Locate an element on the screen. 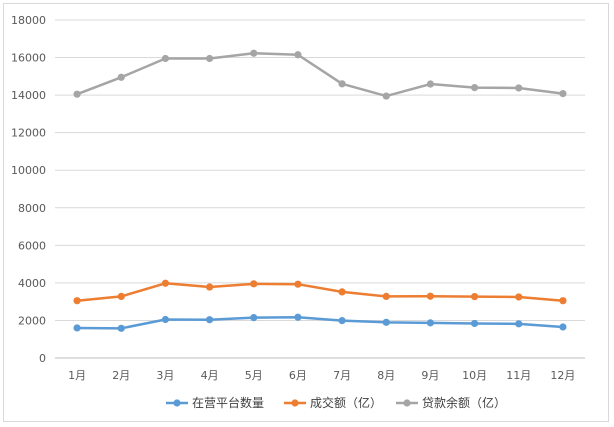  y-tick-label: 8000 is located at coordinates (32, 208).